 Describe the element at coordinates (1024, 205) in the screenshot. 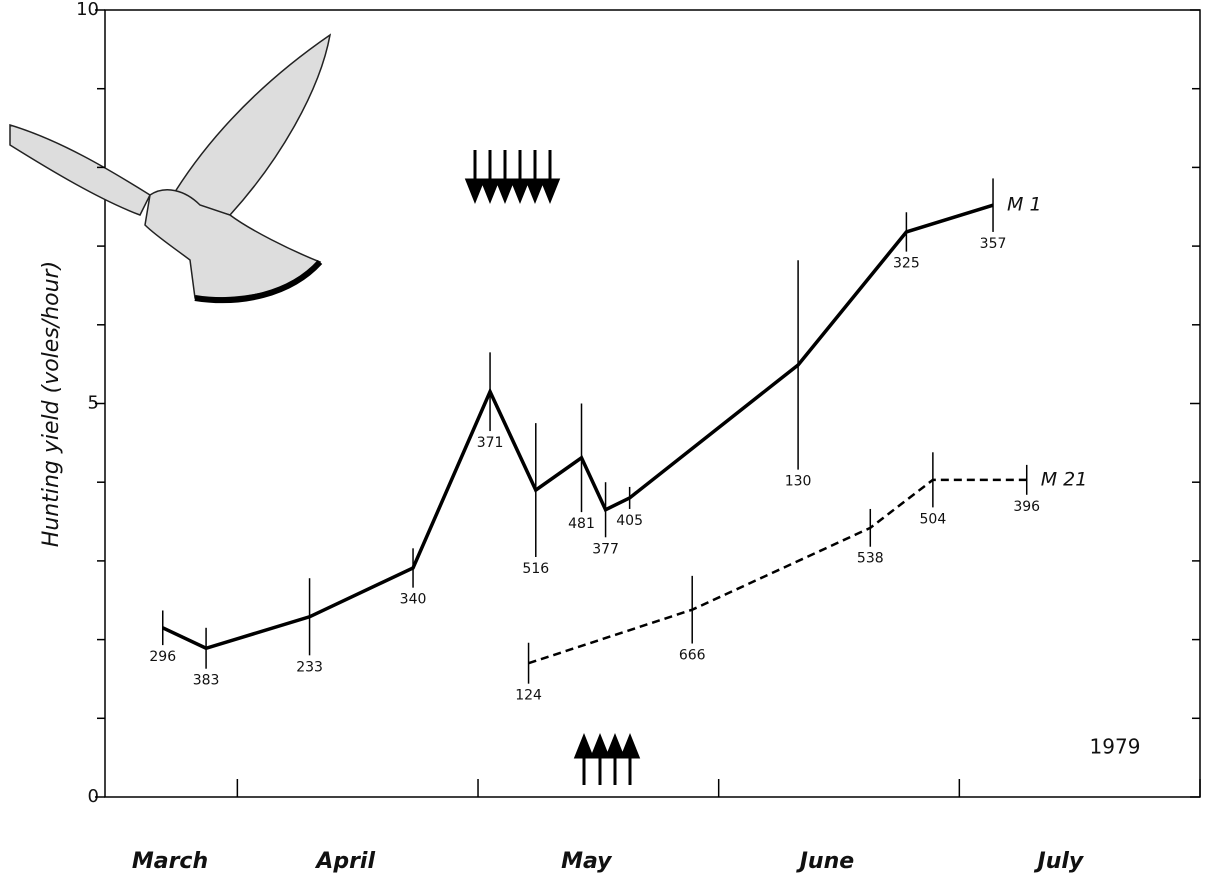

I see `series-label: M 1` at that location.